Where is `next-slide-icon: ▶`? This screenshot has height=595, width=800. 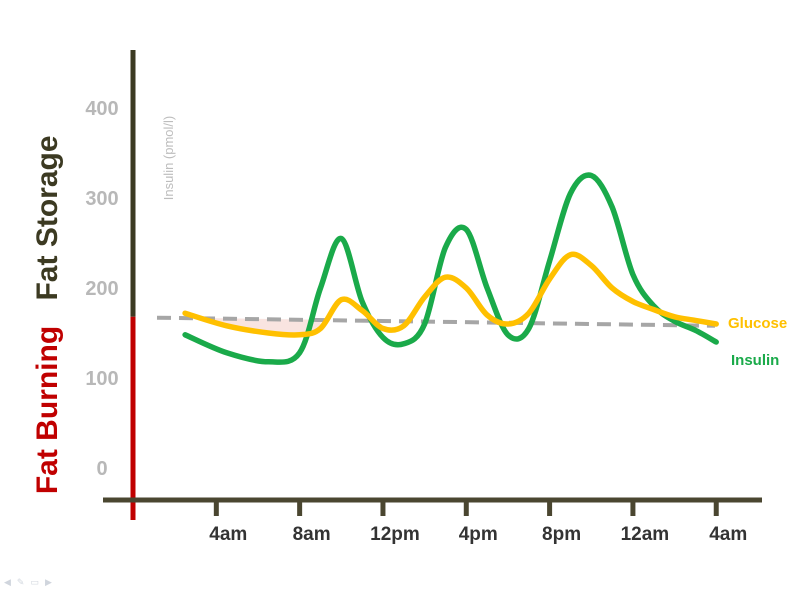
next-slide-icon: ▶ is located at coordinates (48, 582).